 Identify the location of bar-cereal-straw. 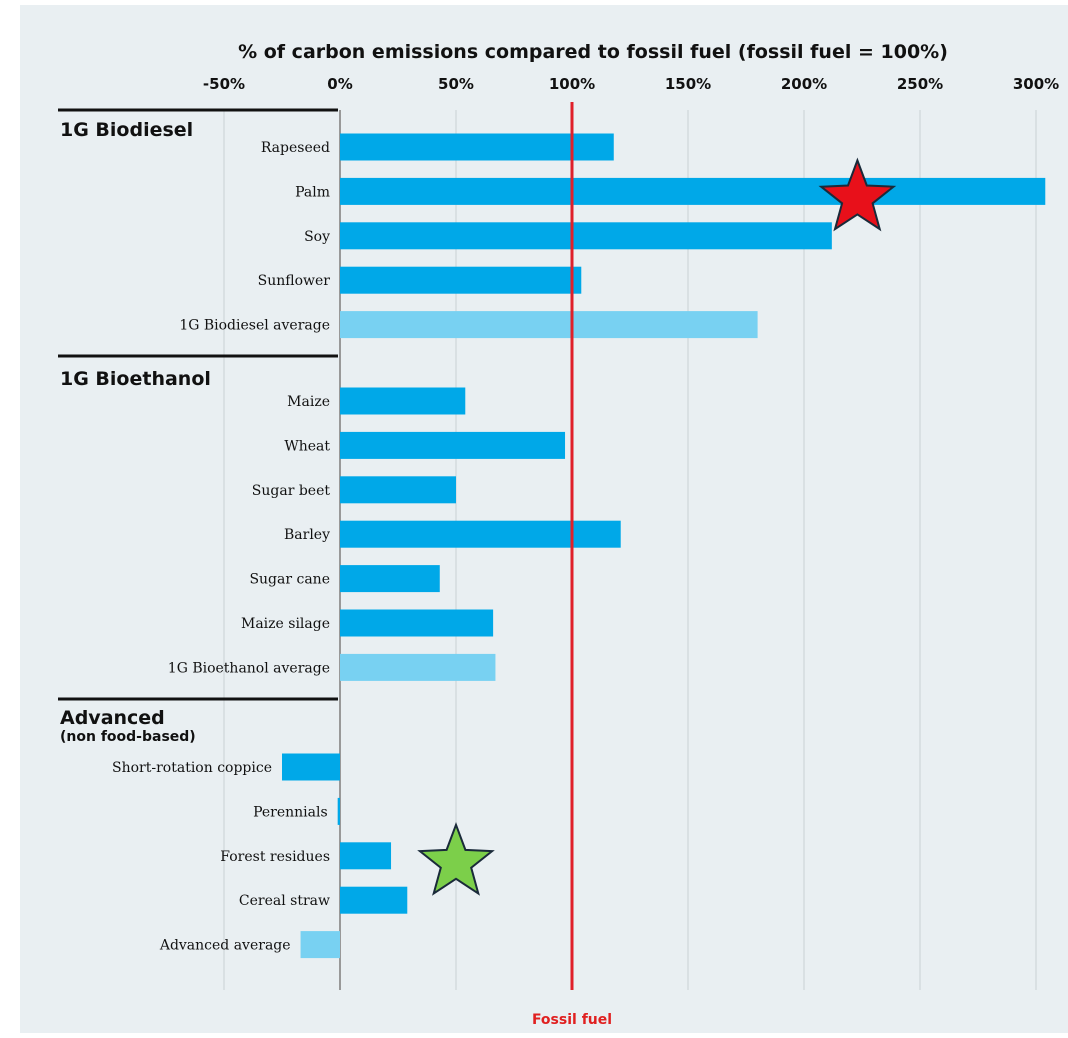
(374, 900).